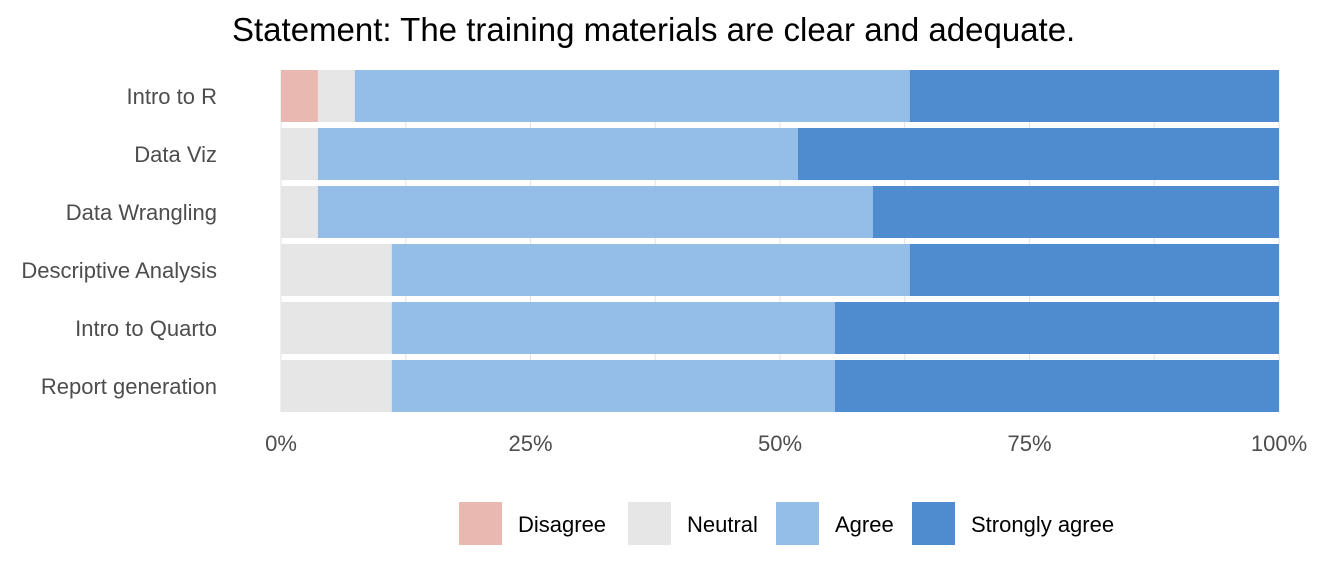 The image size is (1344, 576). Describe the element at coordinates (1279, 443) in the screenshot. I see `x-tick-label: 100%` at that location.